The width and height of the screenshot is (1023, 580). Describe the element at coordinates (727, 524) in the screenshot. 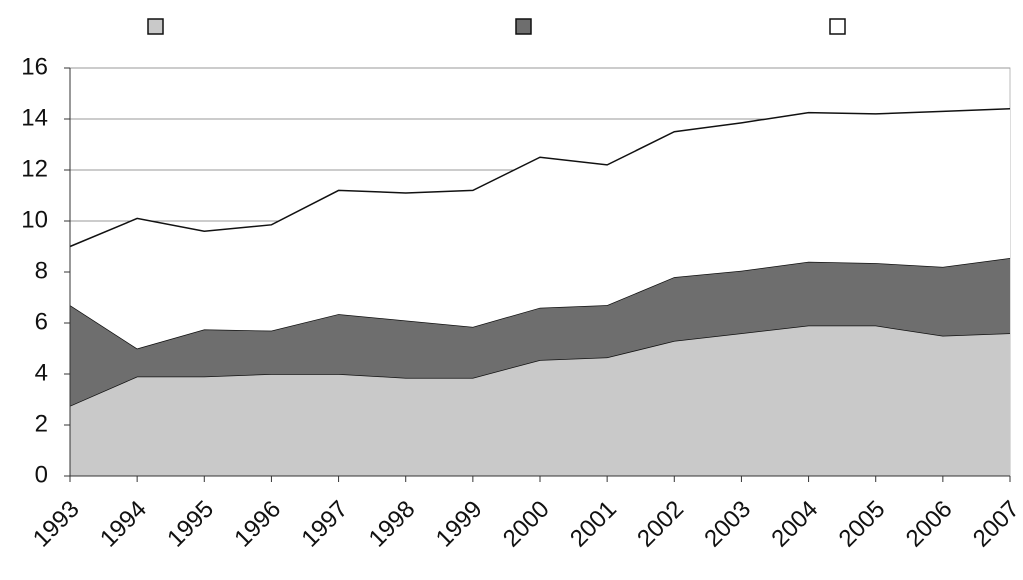

I see `x-tick-label: 2003` at that location.